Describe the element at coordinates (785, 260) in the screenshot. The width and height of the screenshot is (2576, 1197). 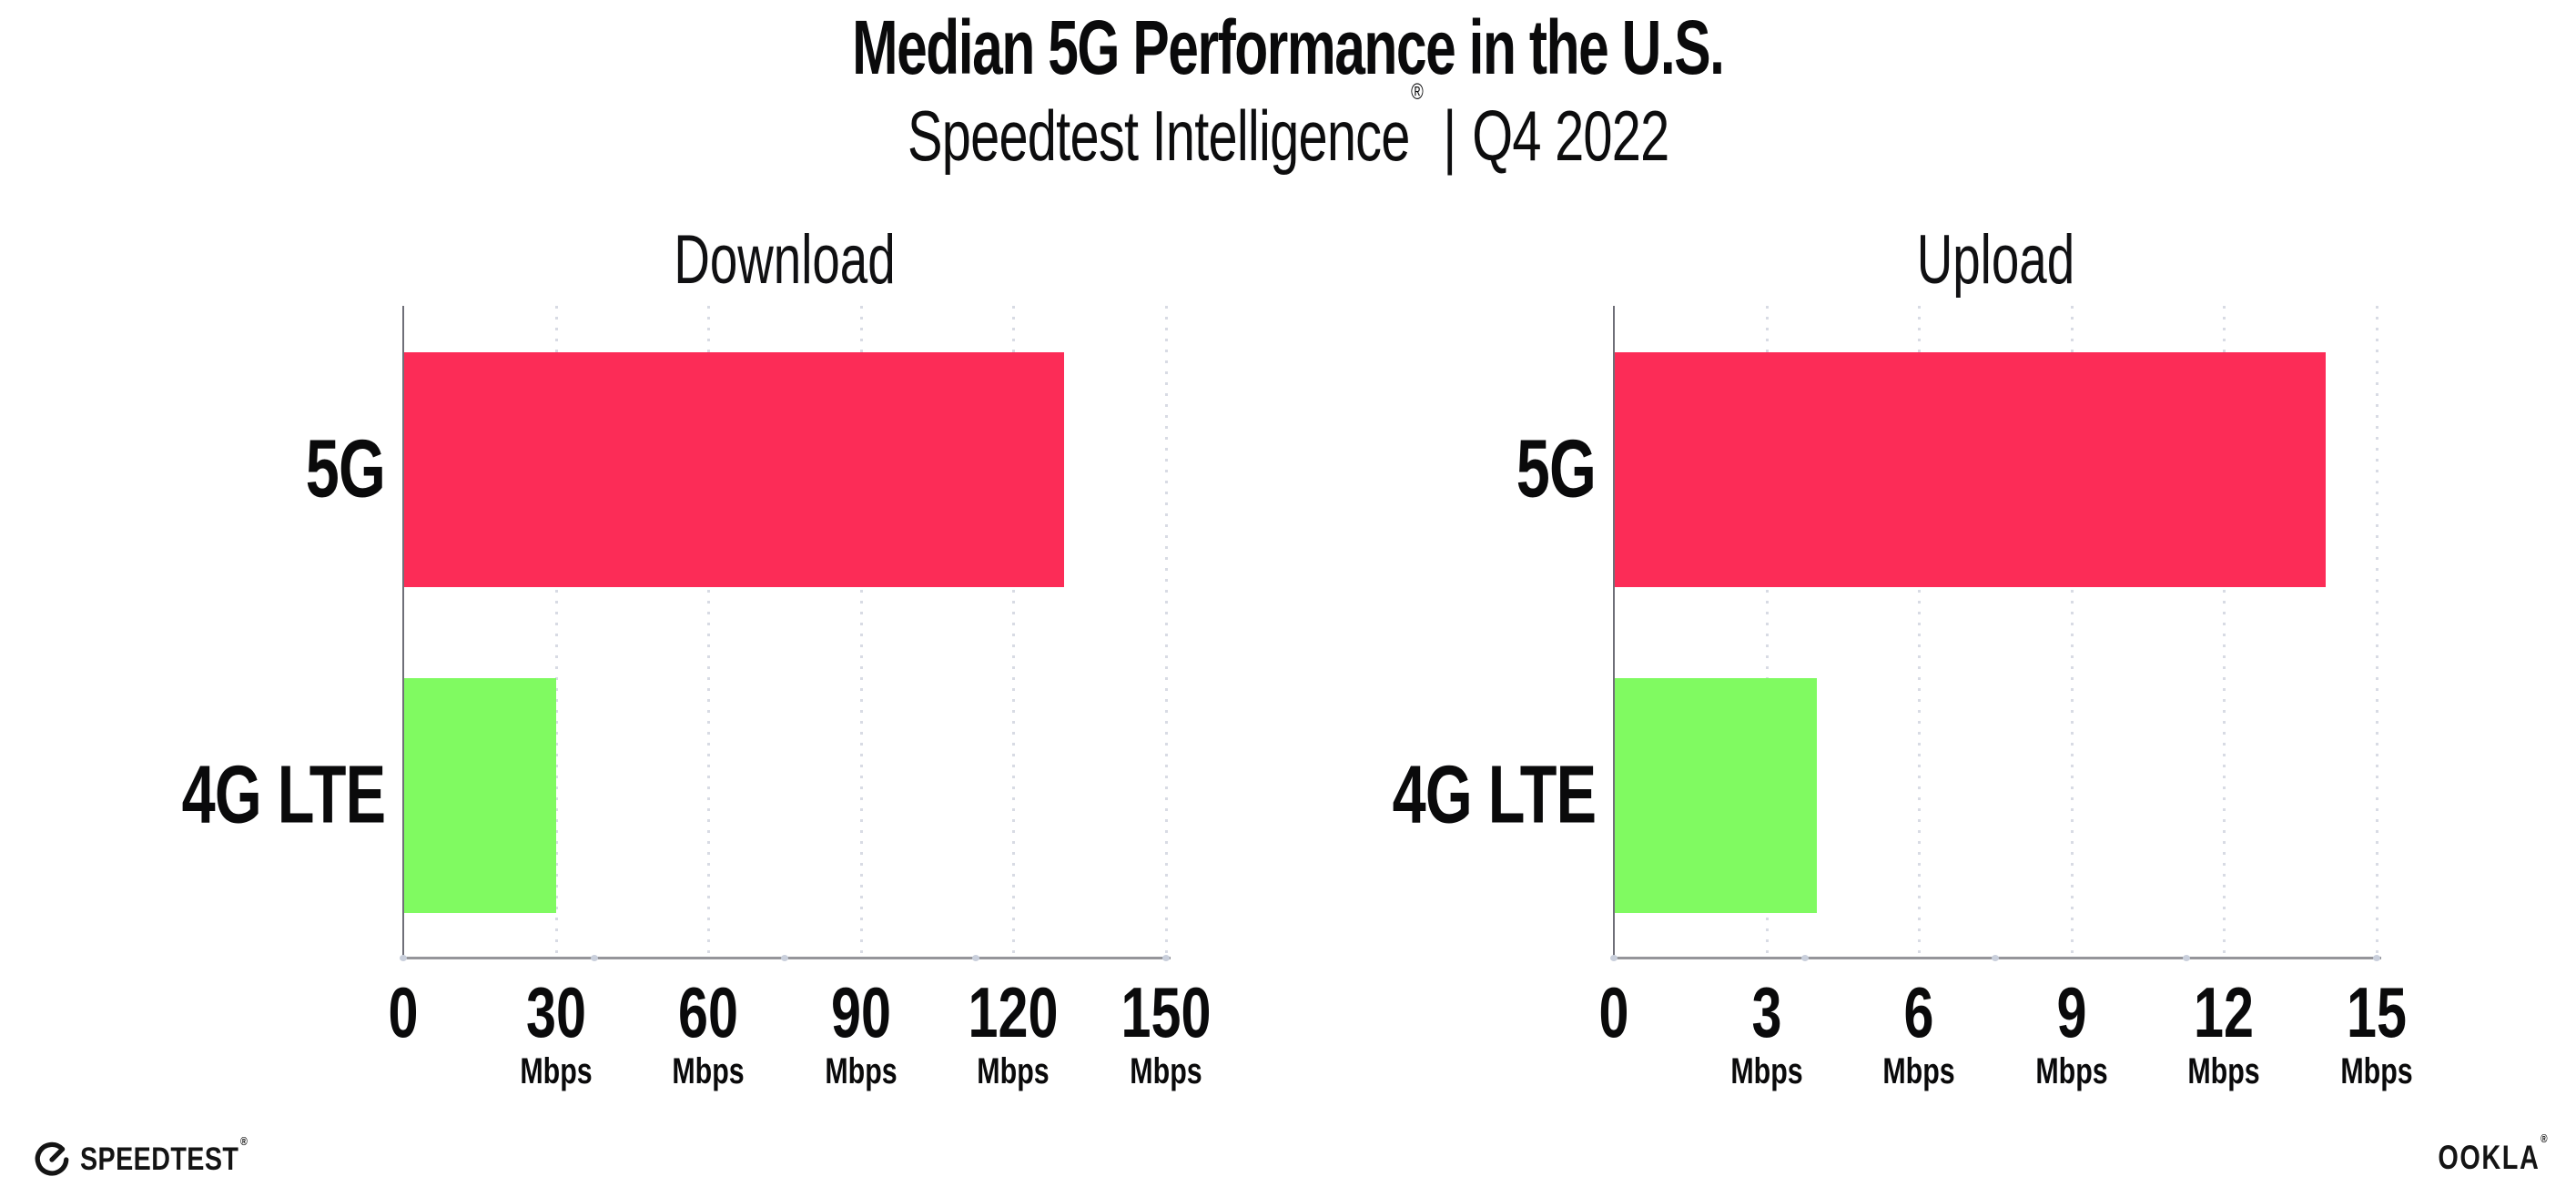
I see `chart-title-download: Download` at that location.